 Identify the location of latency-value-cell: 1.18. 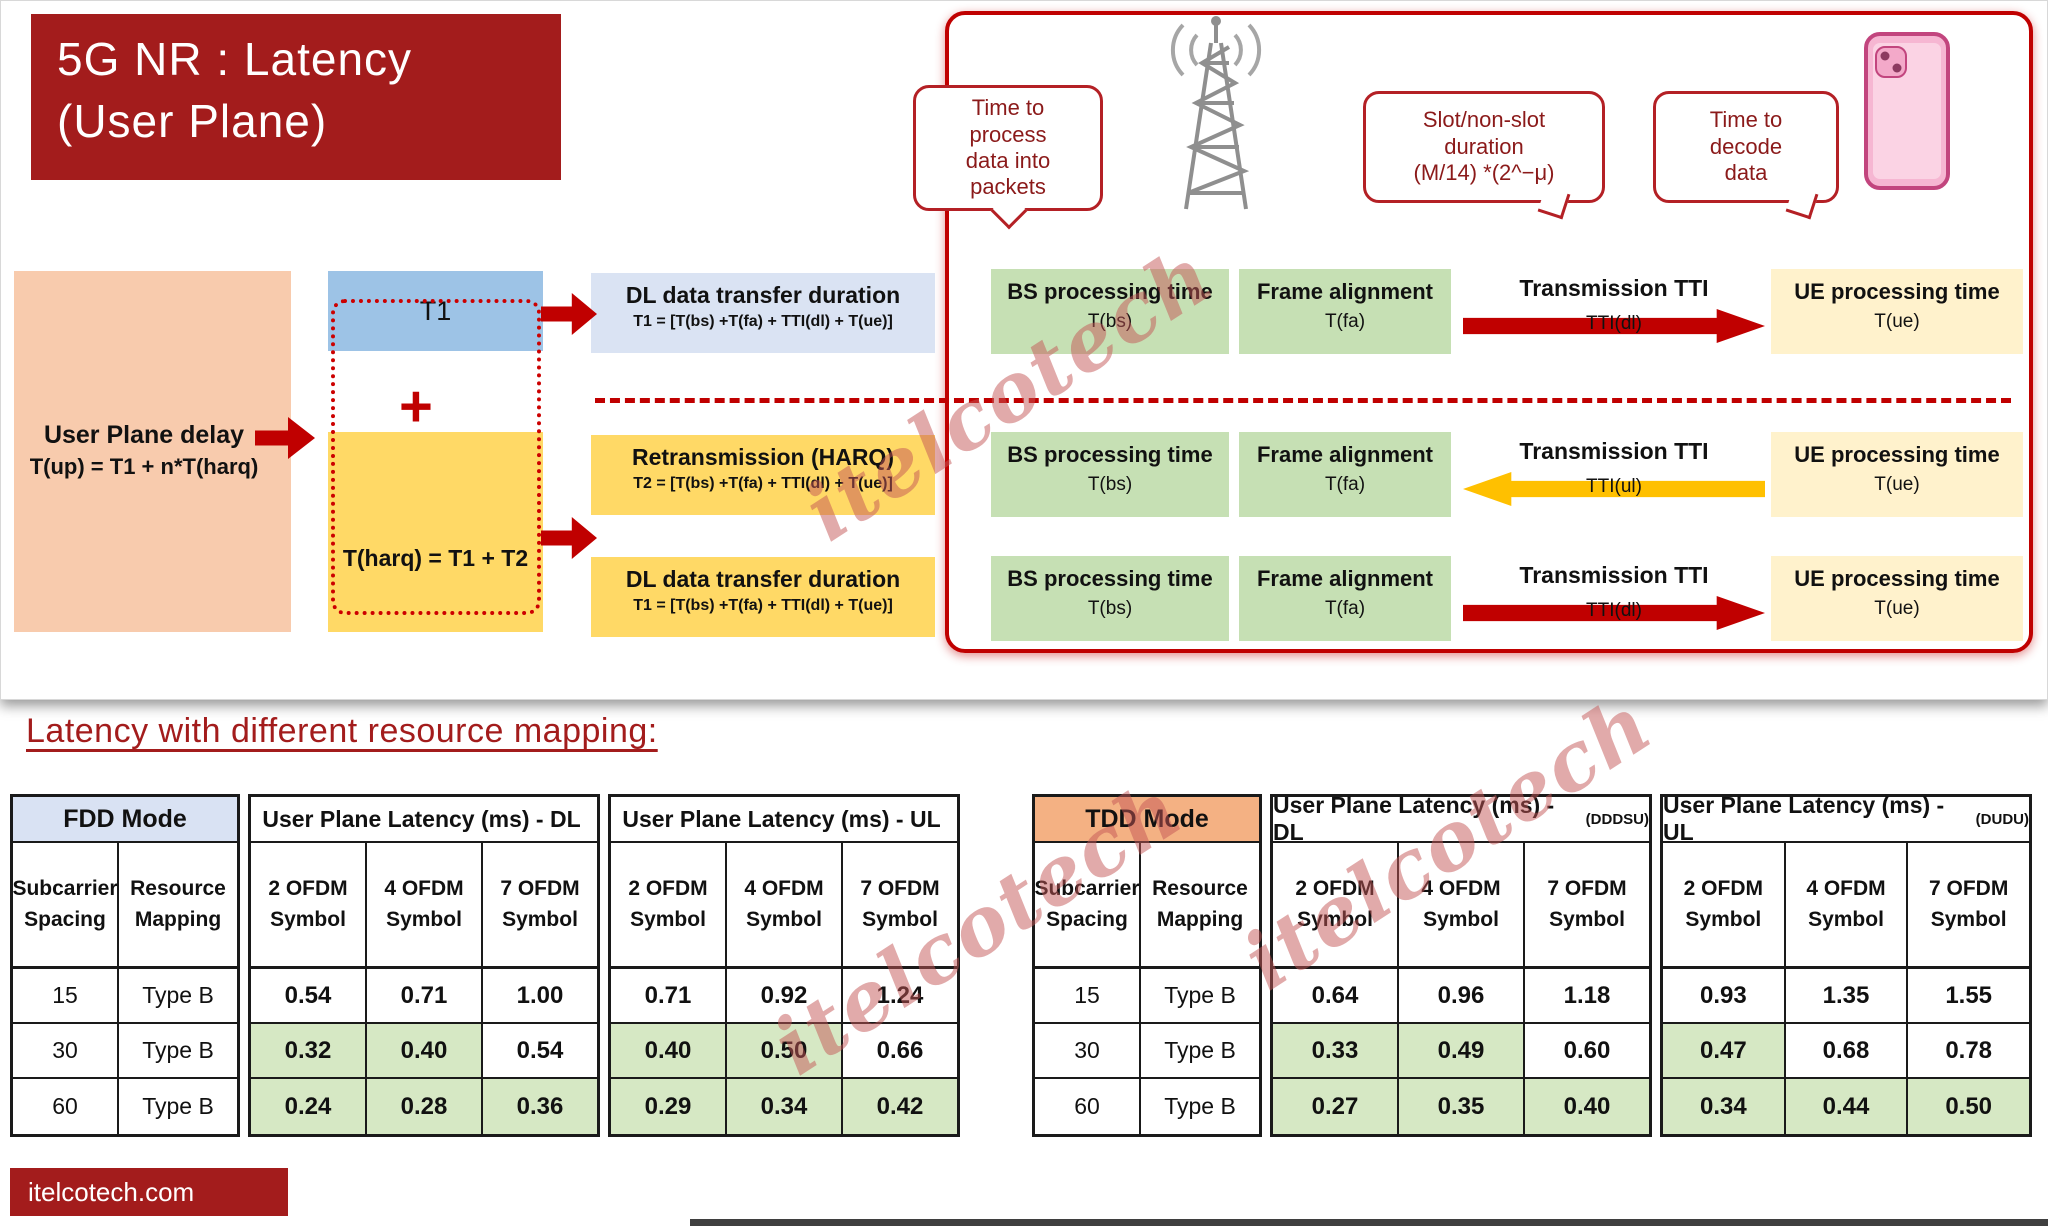
(1587, 995).